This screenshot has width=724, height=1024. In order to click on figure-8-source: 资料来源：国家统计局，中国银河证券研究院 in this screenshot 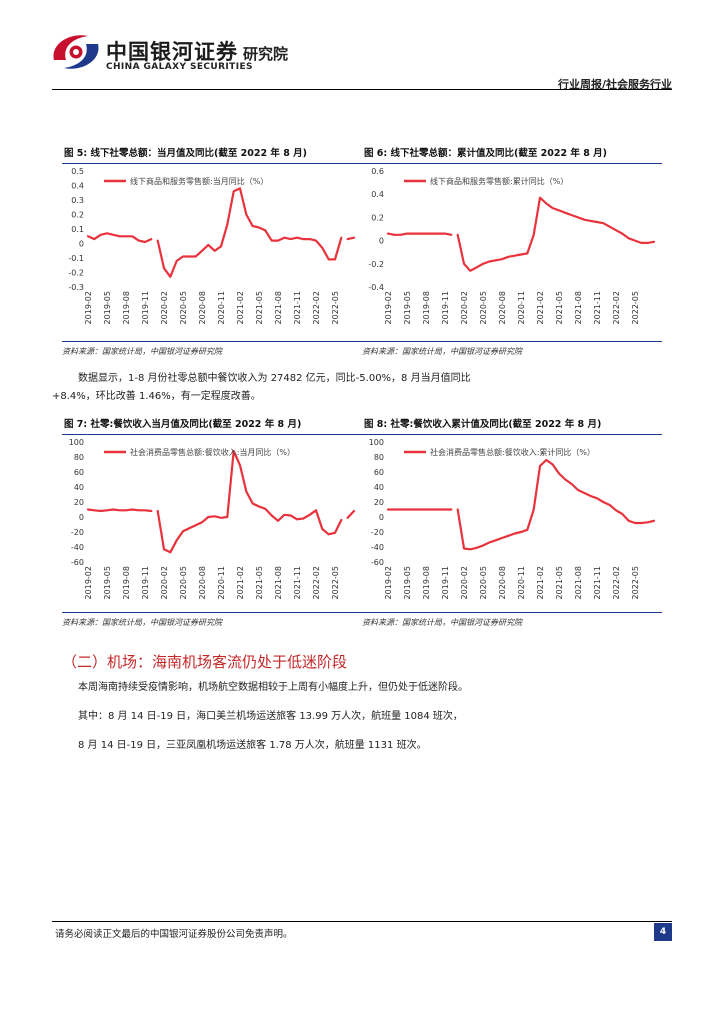, I will do `click(512, 620)`.